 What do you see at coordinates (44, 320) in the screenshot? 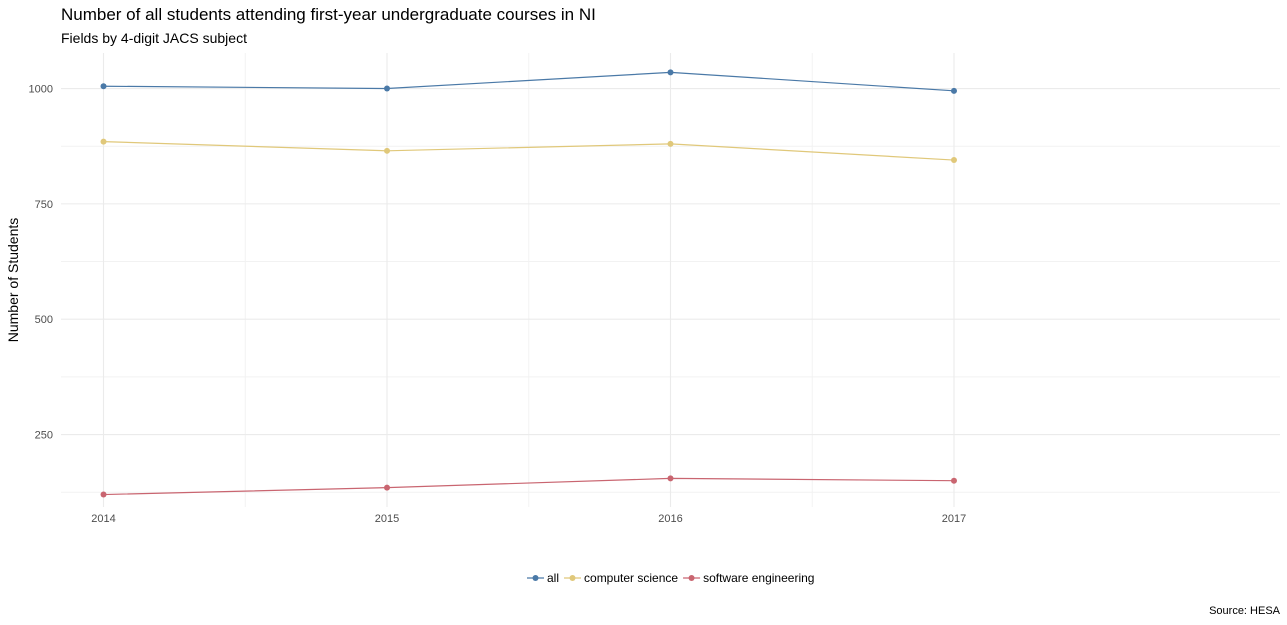
I see `y-tick-label: 500` at bounding box center [44, 320].